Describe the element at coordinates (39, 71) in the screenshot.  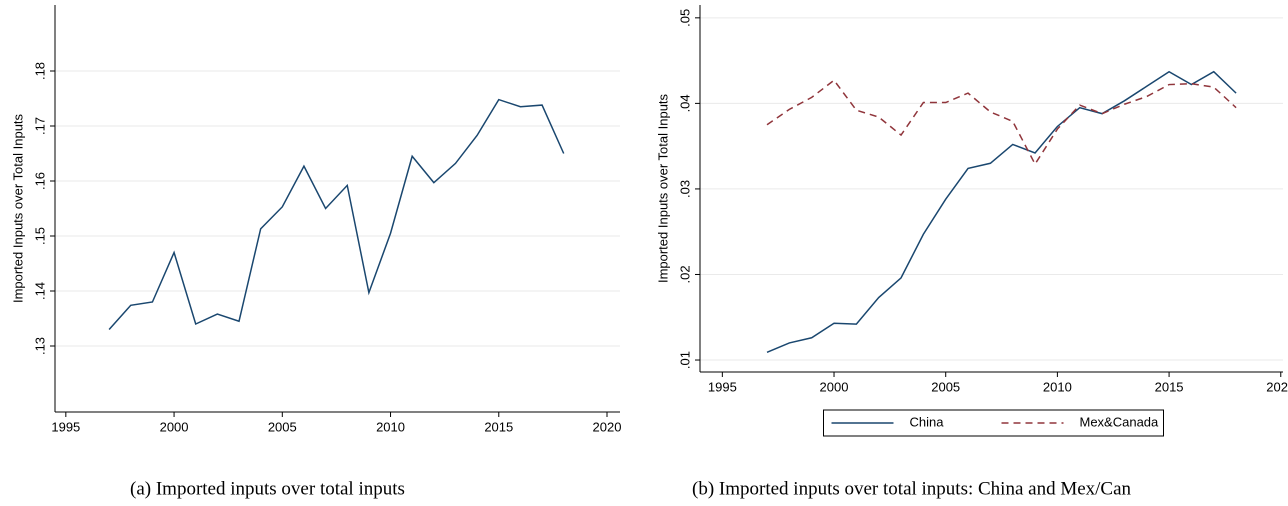
I see `y-tick-label: .18` at that location.